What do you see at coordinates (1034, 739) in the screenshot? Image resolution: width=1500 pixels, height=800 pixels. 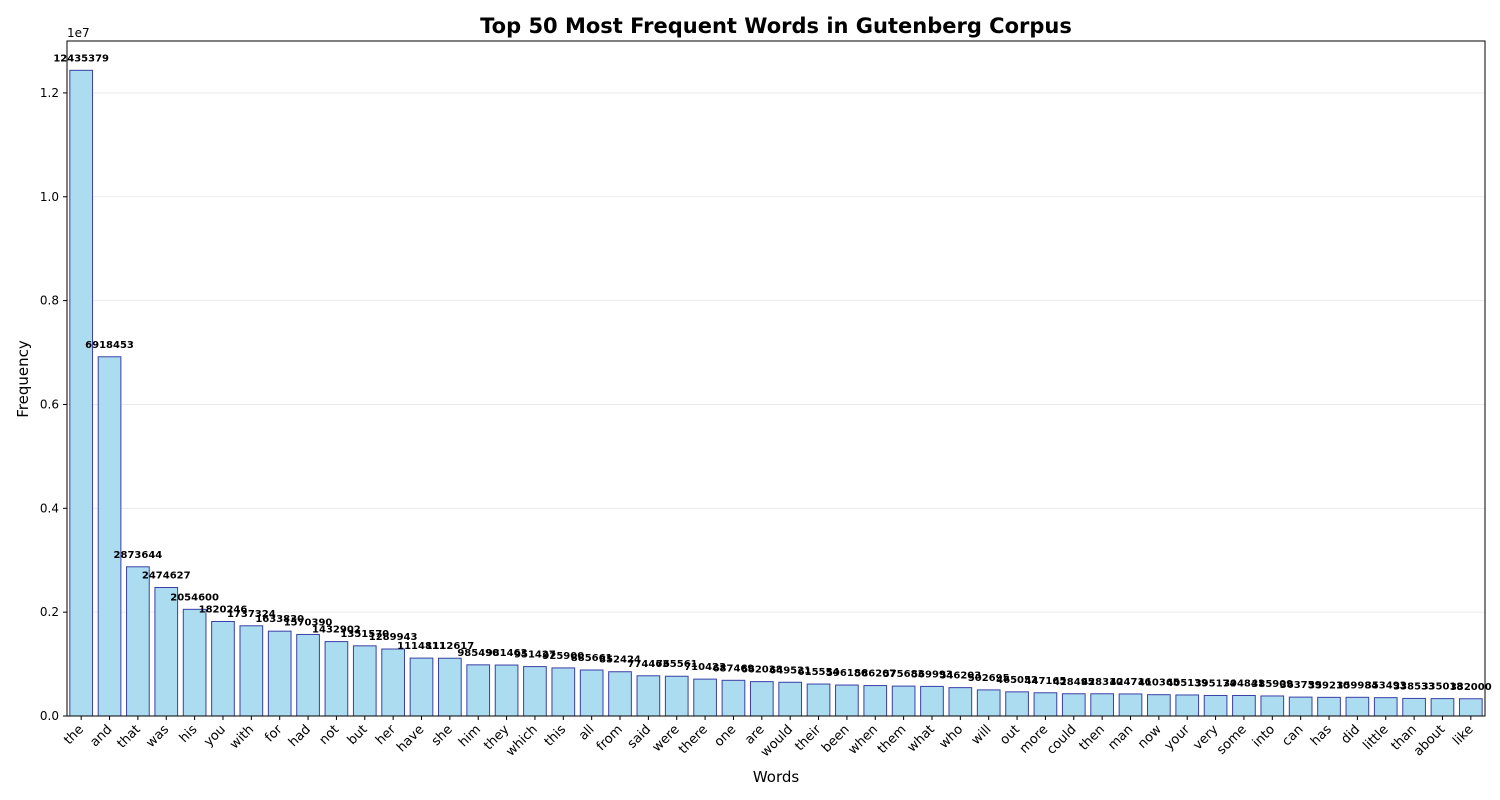 I see `x-tick-label-more: more` at bounding box center [1034, 739].